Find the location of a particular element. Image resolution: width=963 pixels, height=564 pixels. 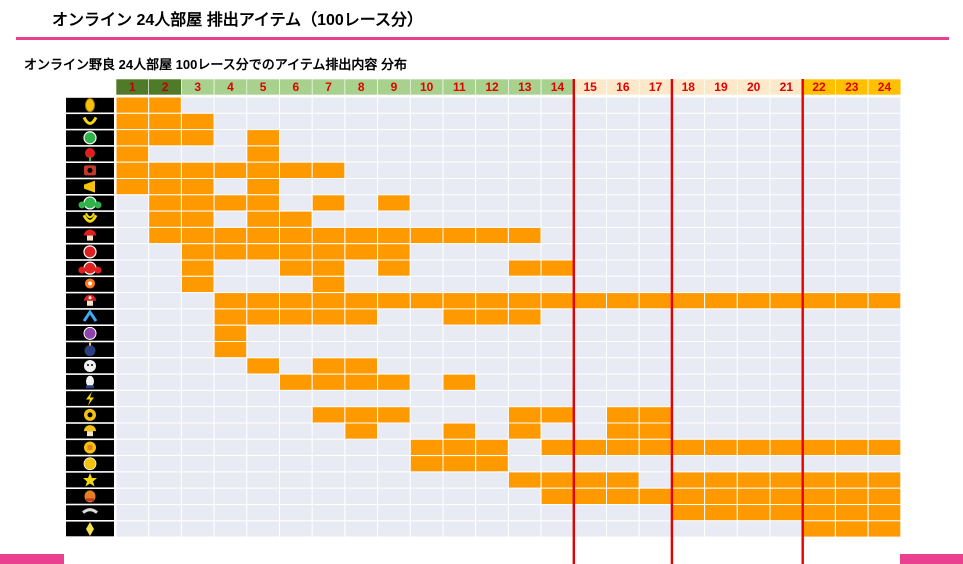

boomerang-icon is located at coordinates (90, 315).